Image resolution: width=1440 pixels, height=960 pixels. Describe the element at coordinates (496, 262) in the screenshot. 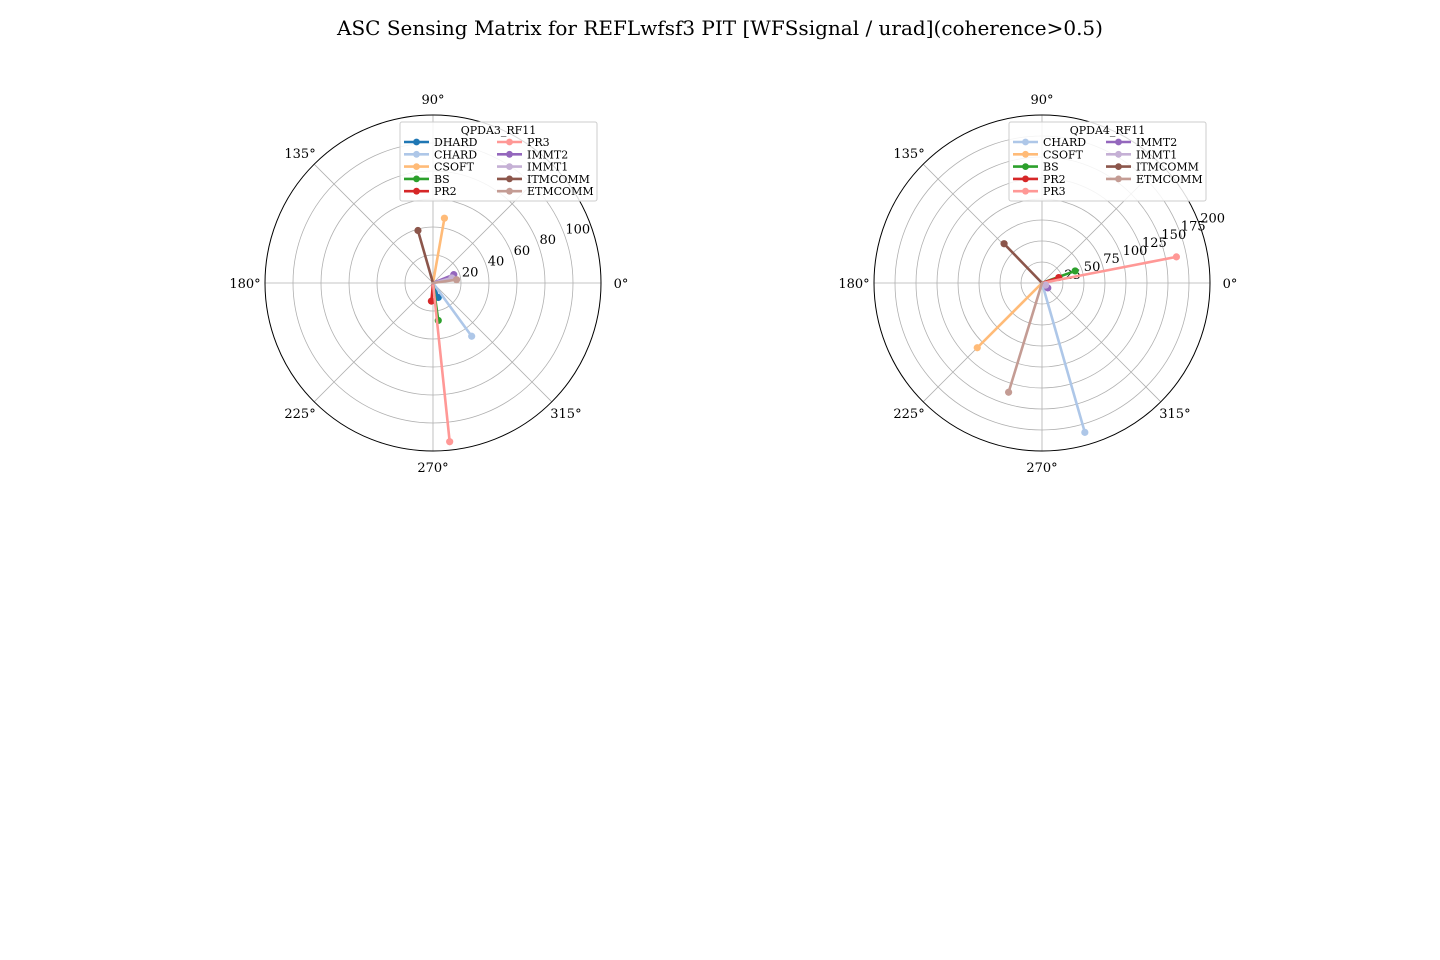

I see `radial-tick-label: 40` at that location.